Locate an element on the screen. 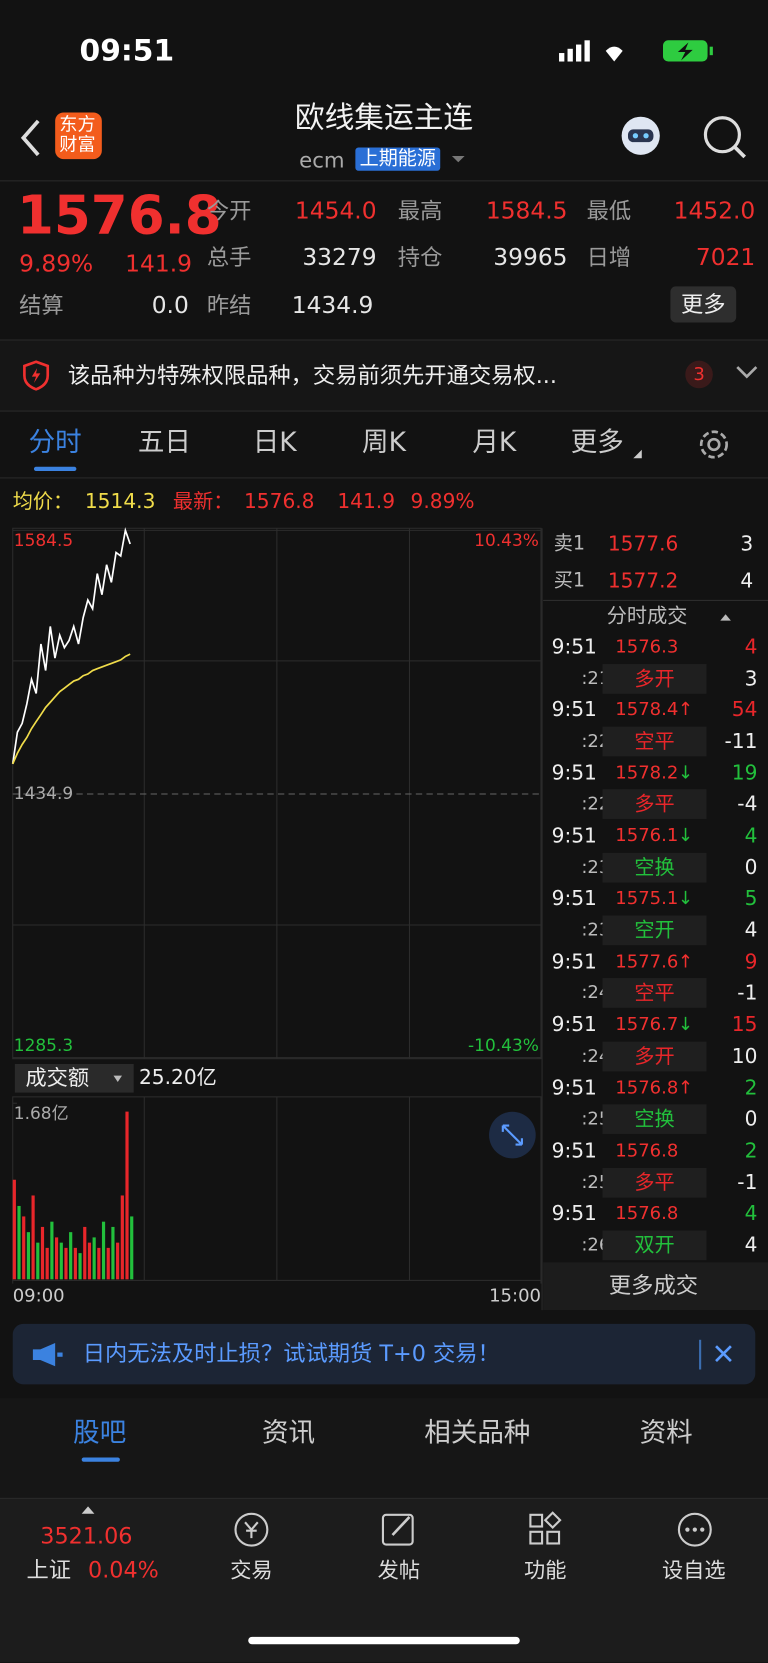  section-tab: 相关品种 is located at coordinates (477, 1432).